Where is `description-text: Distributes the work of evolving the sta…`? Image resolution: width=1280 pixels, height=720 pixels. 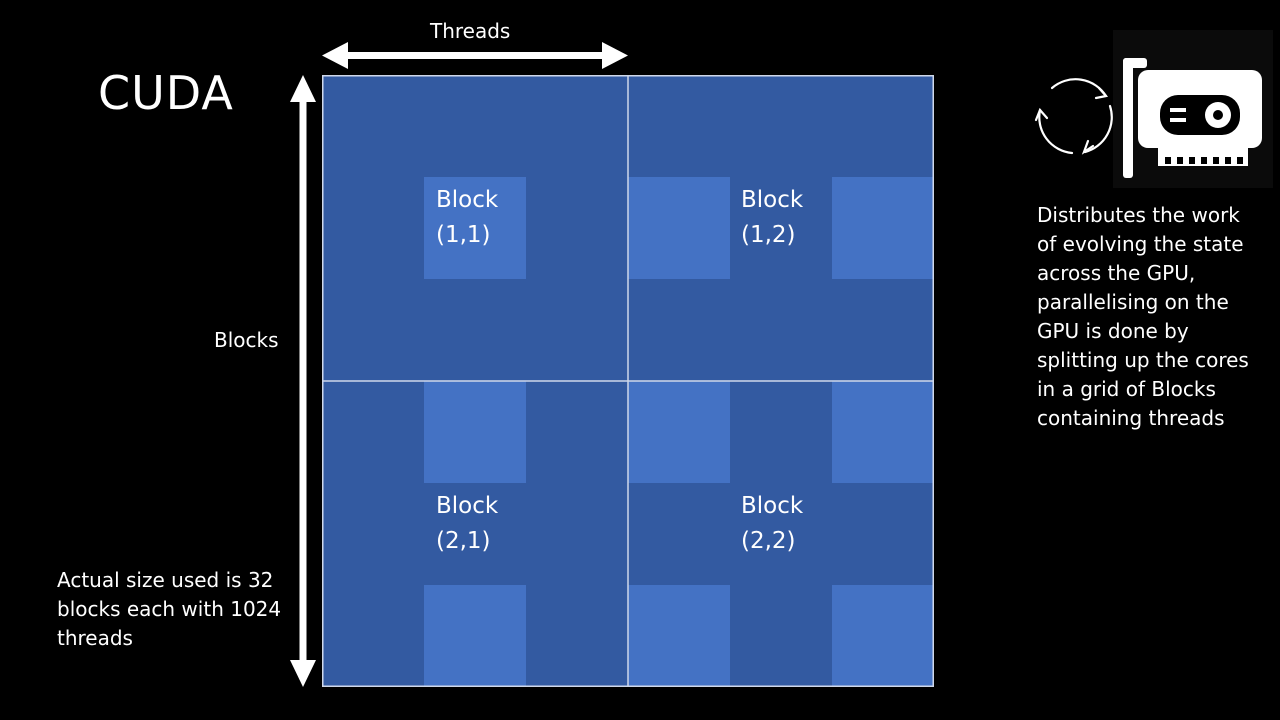 description-text: Distributes the work of evolving the sta… is located at coordinates (1143, 316).